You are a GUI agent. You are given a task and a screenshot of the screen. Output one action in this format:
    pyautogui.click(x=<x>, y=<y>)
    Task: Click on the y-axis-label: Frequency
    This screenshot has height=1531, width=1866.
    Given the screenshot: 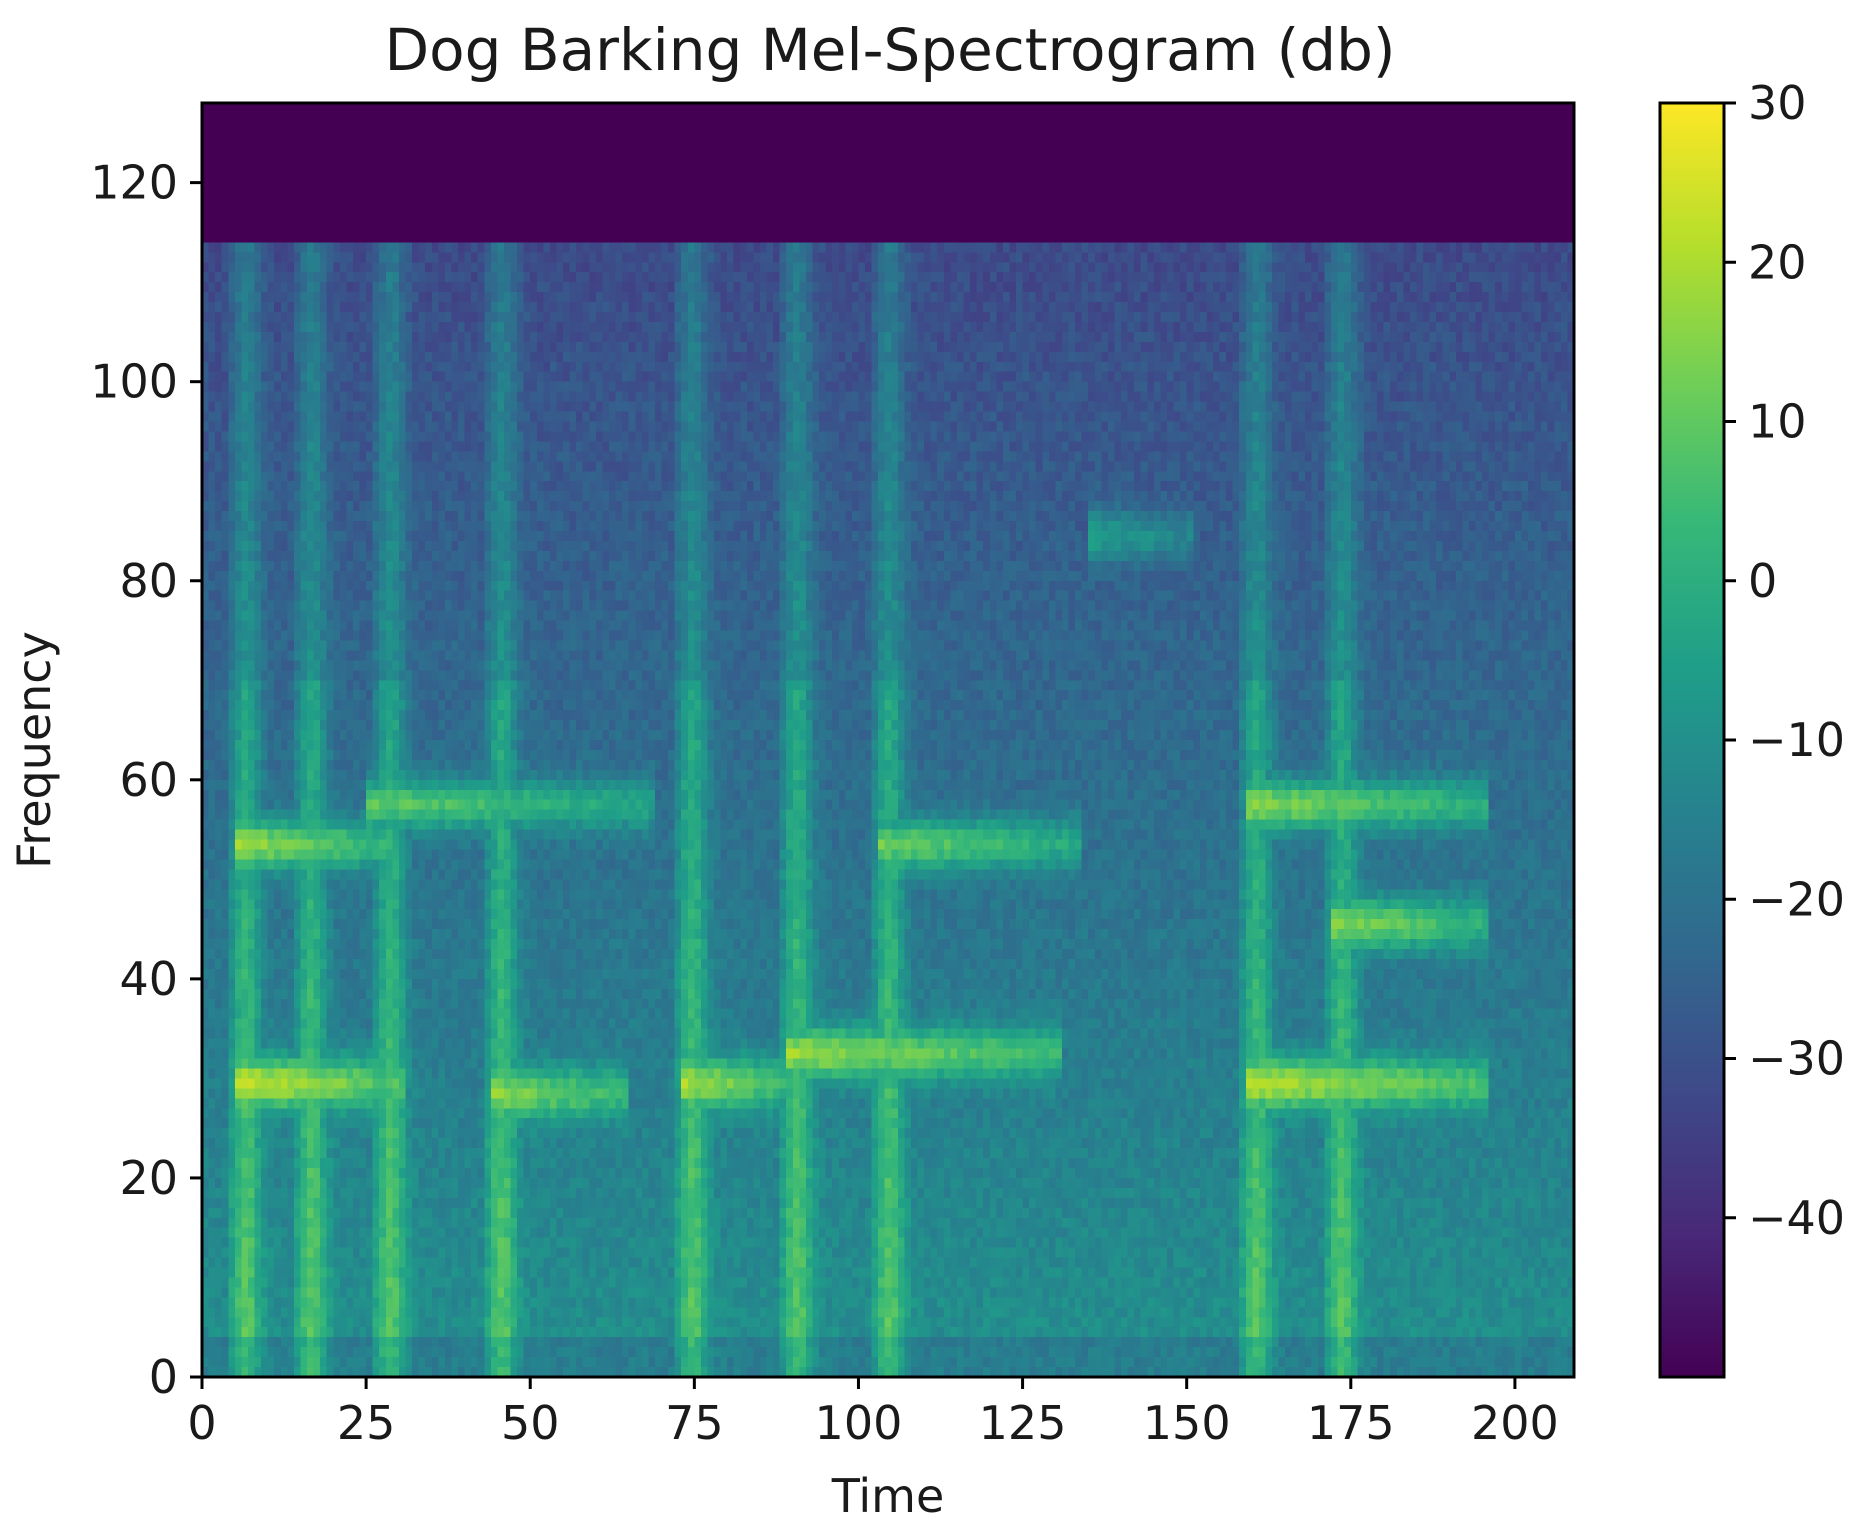 What is the action you would take?
    pyautogui.click(x=34, y=750)
    